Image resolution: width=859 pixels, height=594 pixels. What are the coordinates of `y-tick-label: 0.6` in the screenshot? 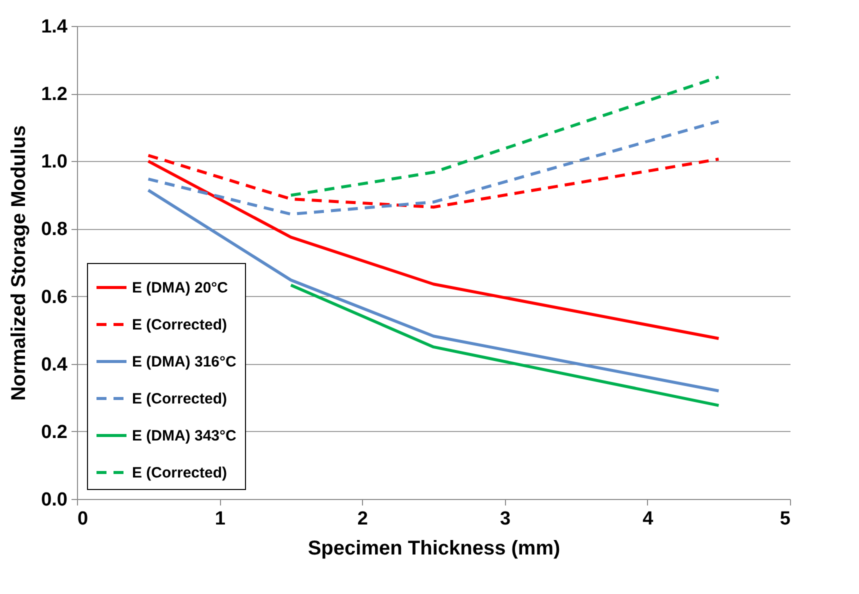 It's located at (54, 297).